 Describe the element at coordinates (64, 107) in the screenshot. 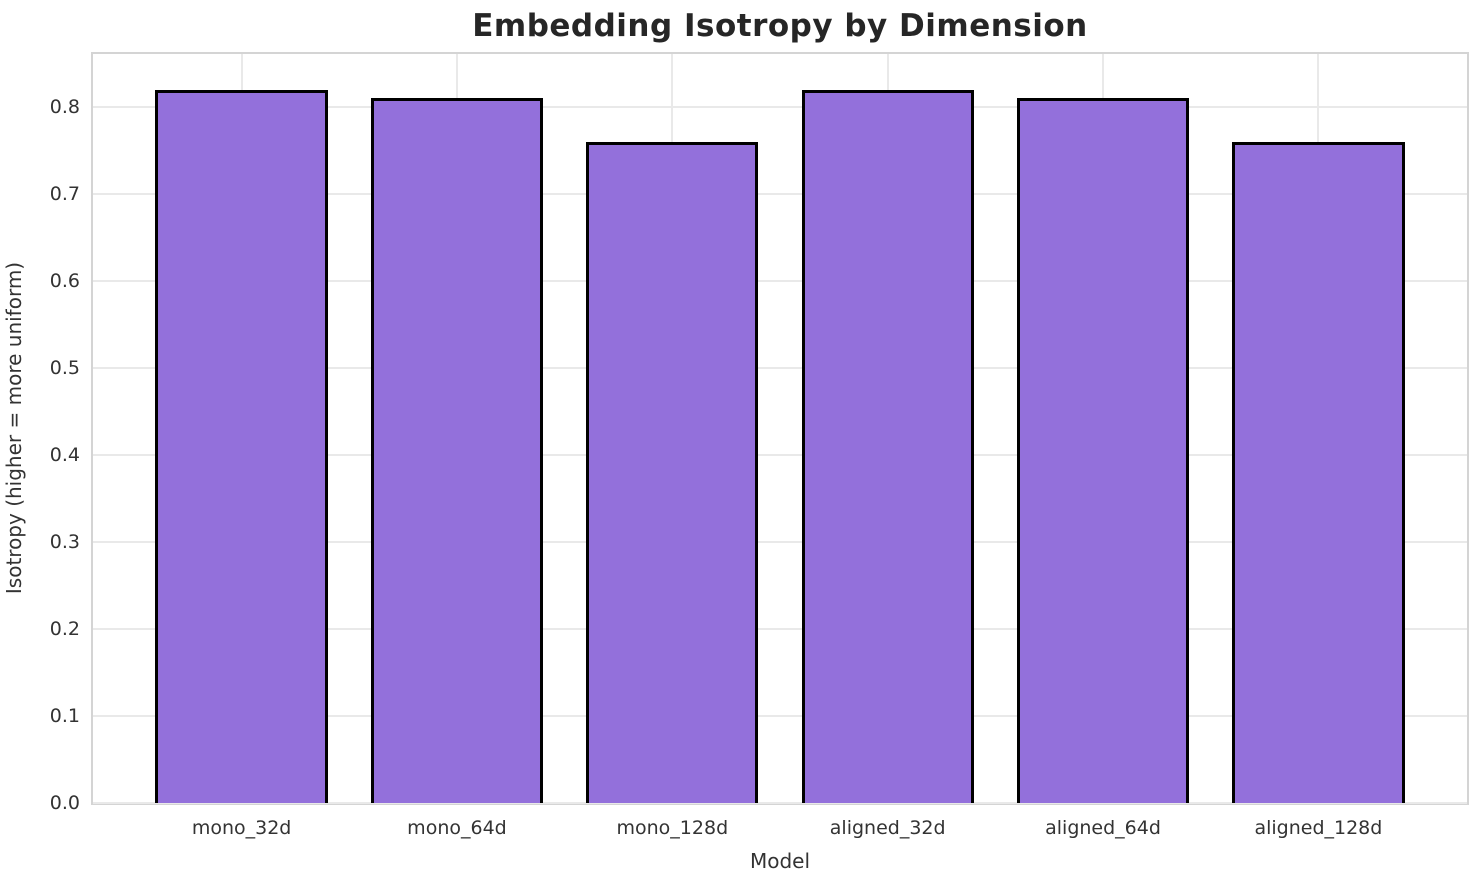

I see `y-tick-label: 0.8` at that location.